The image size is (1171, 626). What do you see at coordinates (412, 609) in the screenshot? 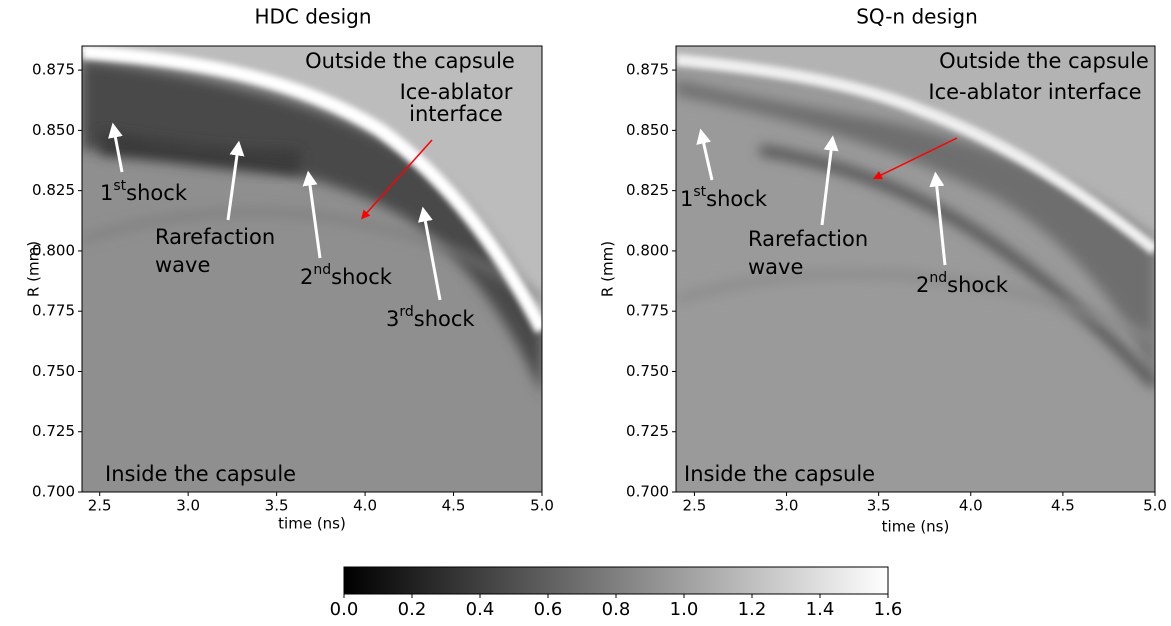
I see `colorbar-tick-label: 0.2` at bounding box center [412, 609].